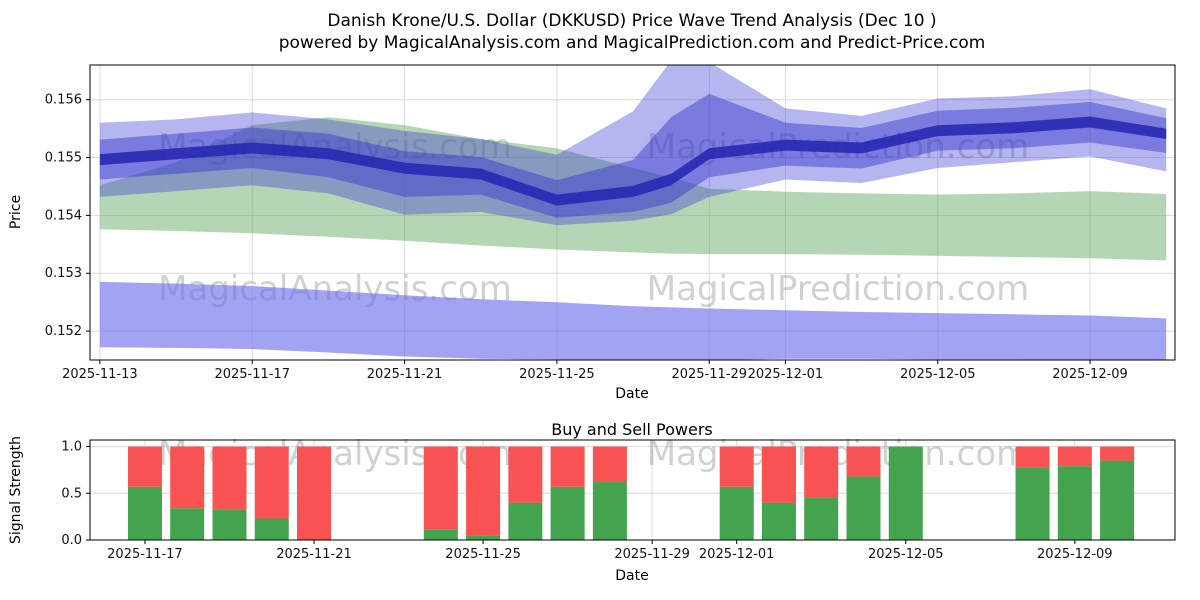  I want to click on price-xtick-label: 2025-11-29, so click(709, 374).